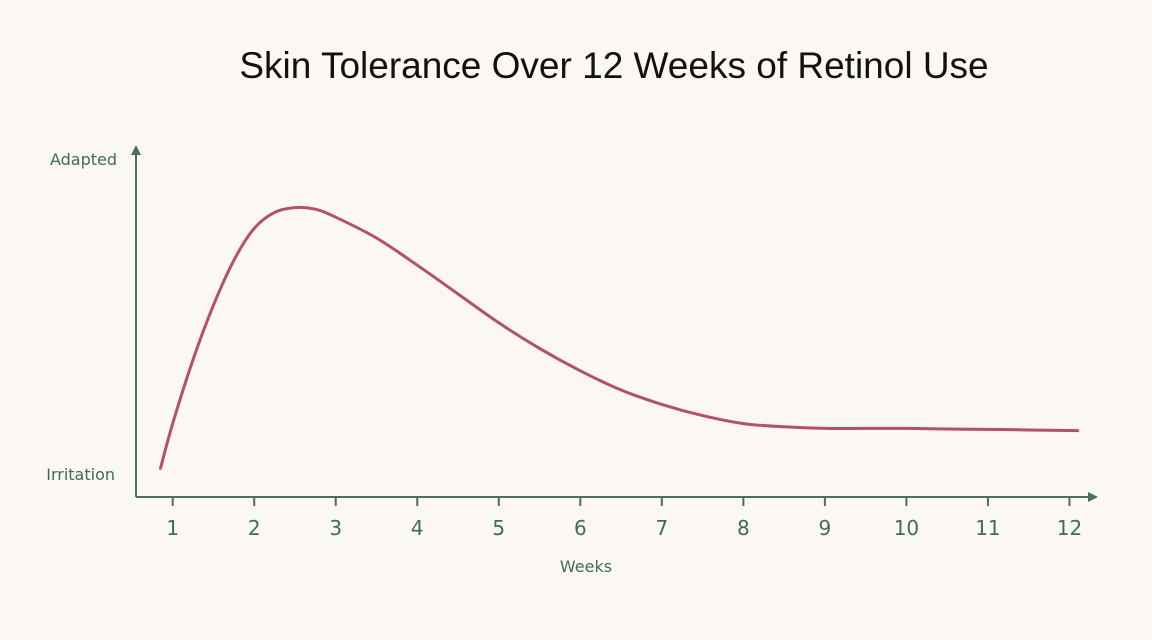 The width and height of the screenshot is (1152, 640). What do you see at coordinates (624, 518) in the screenshot?
I see `x-ticks: 1 2 3 4 5 6 7 8 9 10 11 12` at bounding box center [624, 518].